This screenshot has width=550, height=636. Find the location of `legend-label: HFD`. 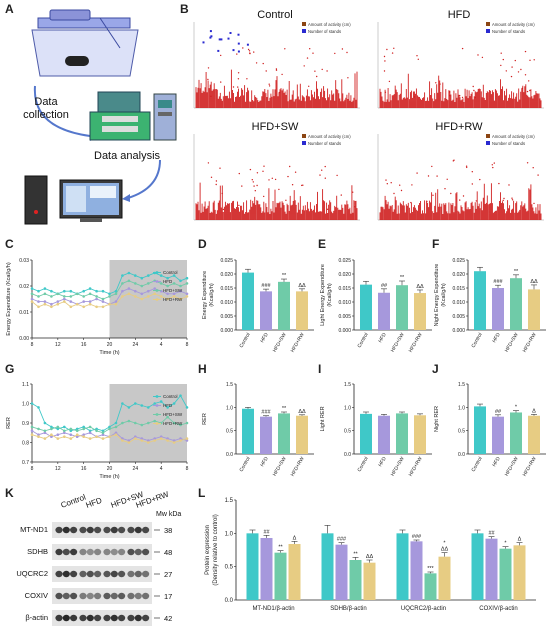

legend-label: HFD is located at coordinates (168, 281).